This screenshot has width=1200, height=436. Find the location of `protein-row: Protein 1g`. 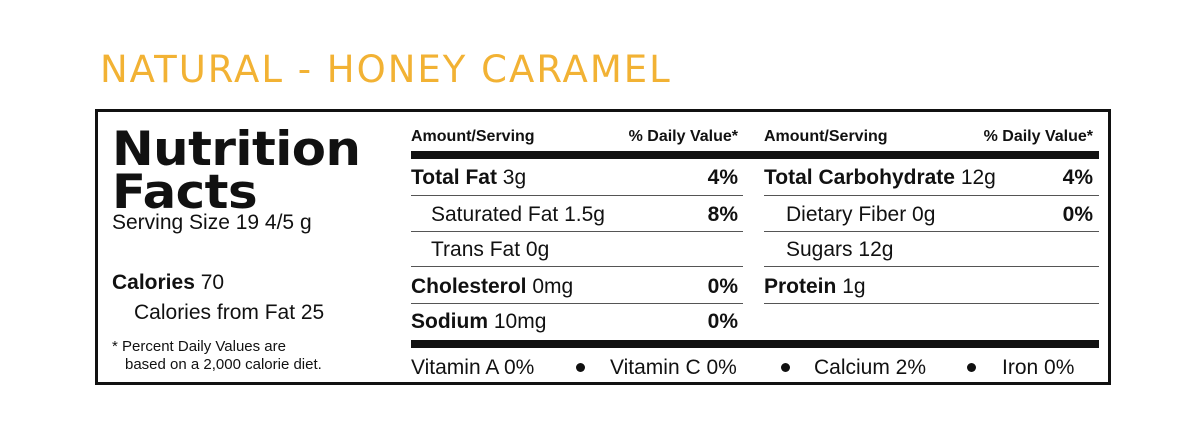

protein-row: Protein 1g is located at coordinates (815, 287).